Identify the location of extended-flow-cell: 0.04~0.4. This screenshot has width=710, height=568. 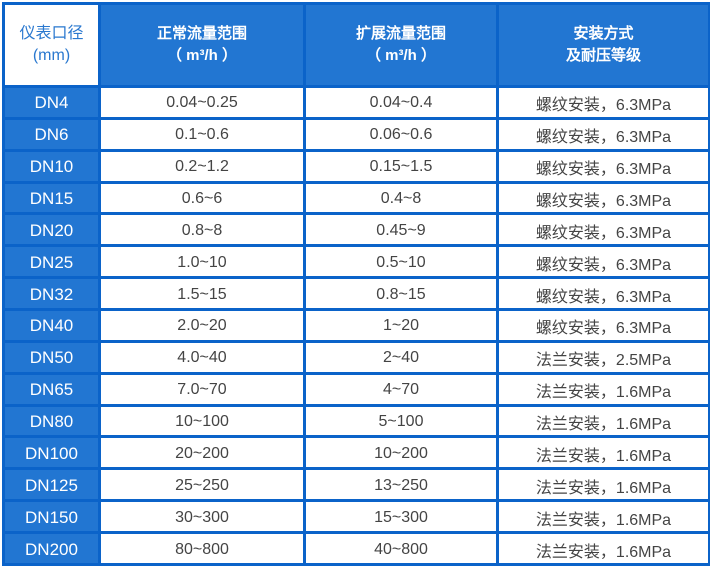
(401, 102).